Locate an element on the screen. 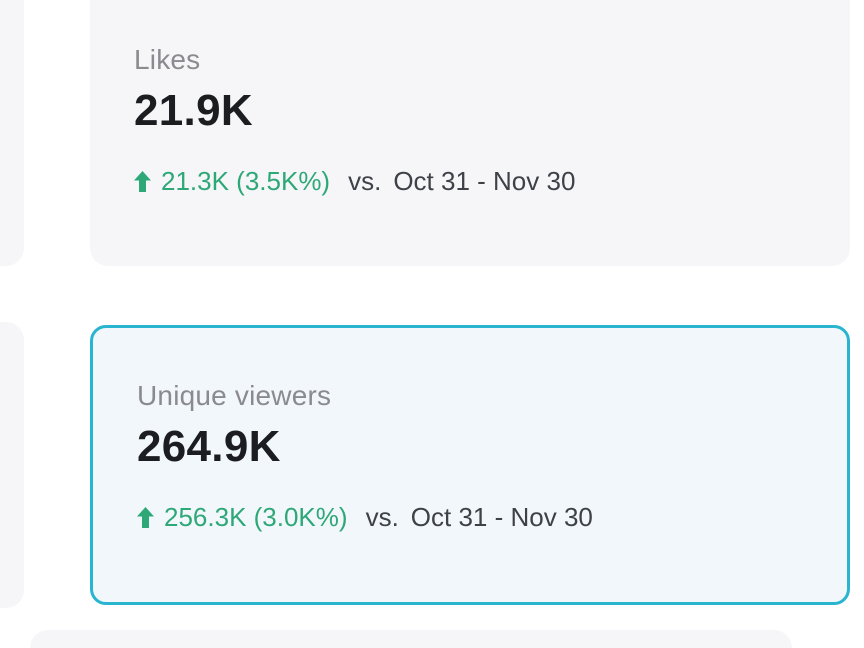 The height and width of the screenshot is (648, 864). metric-value: 264.9K is located at coordinates (209, 446).